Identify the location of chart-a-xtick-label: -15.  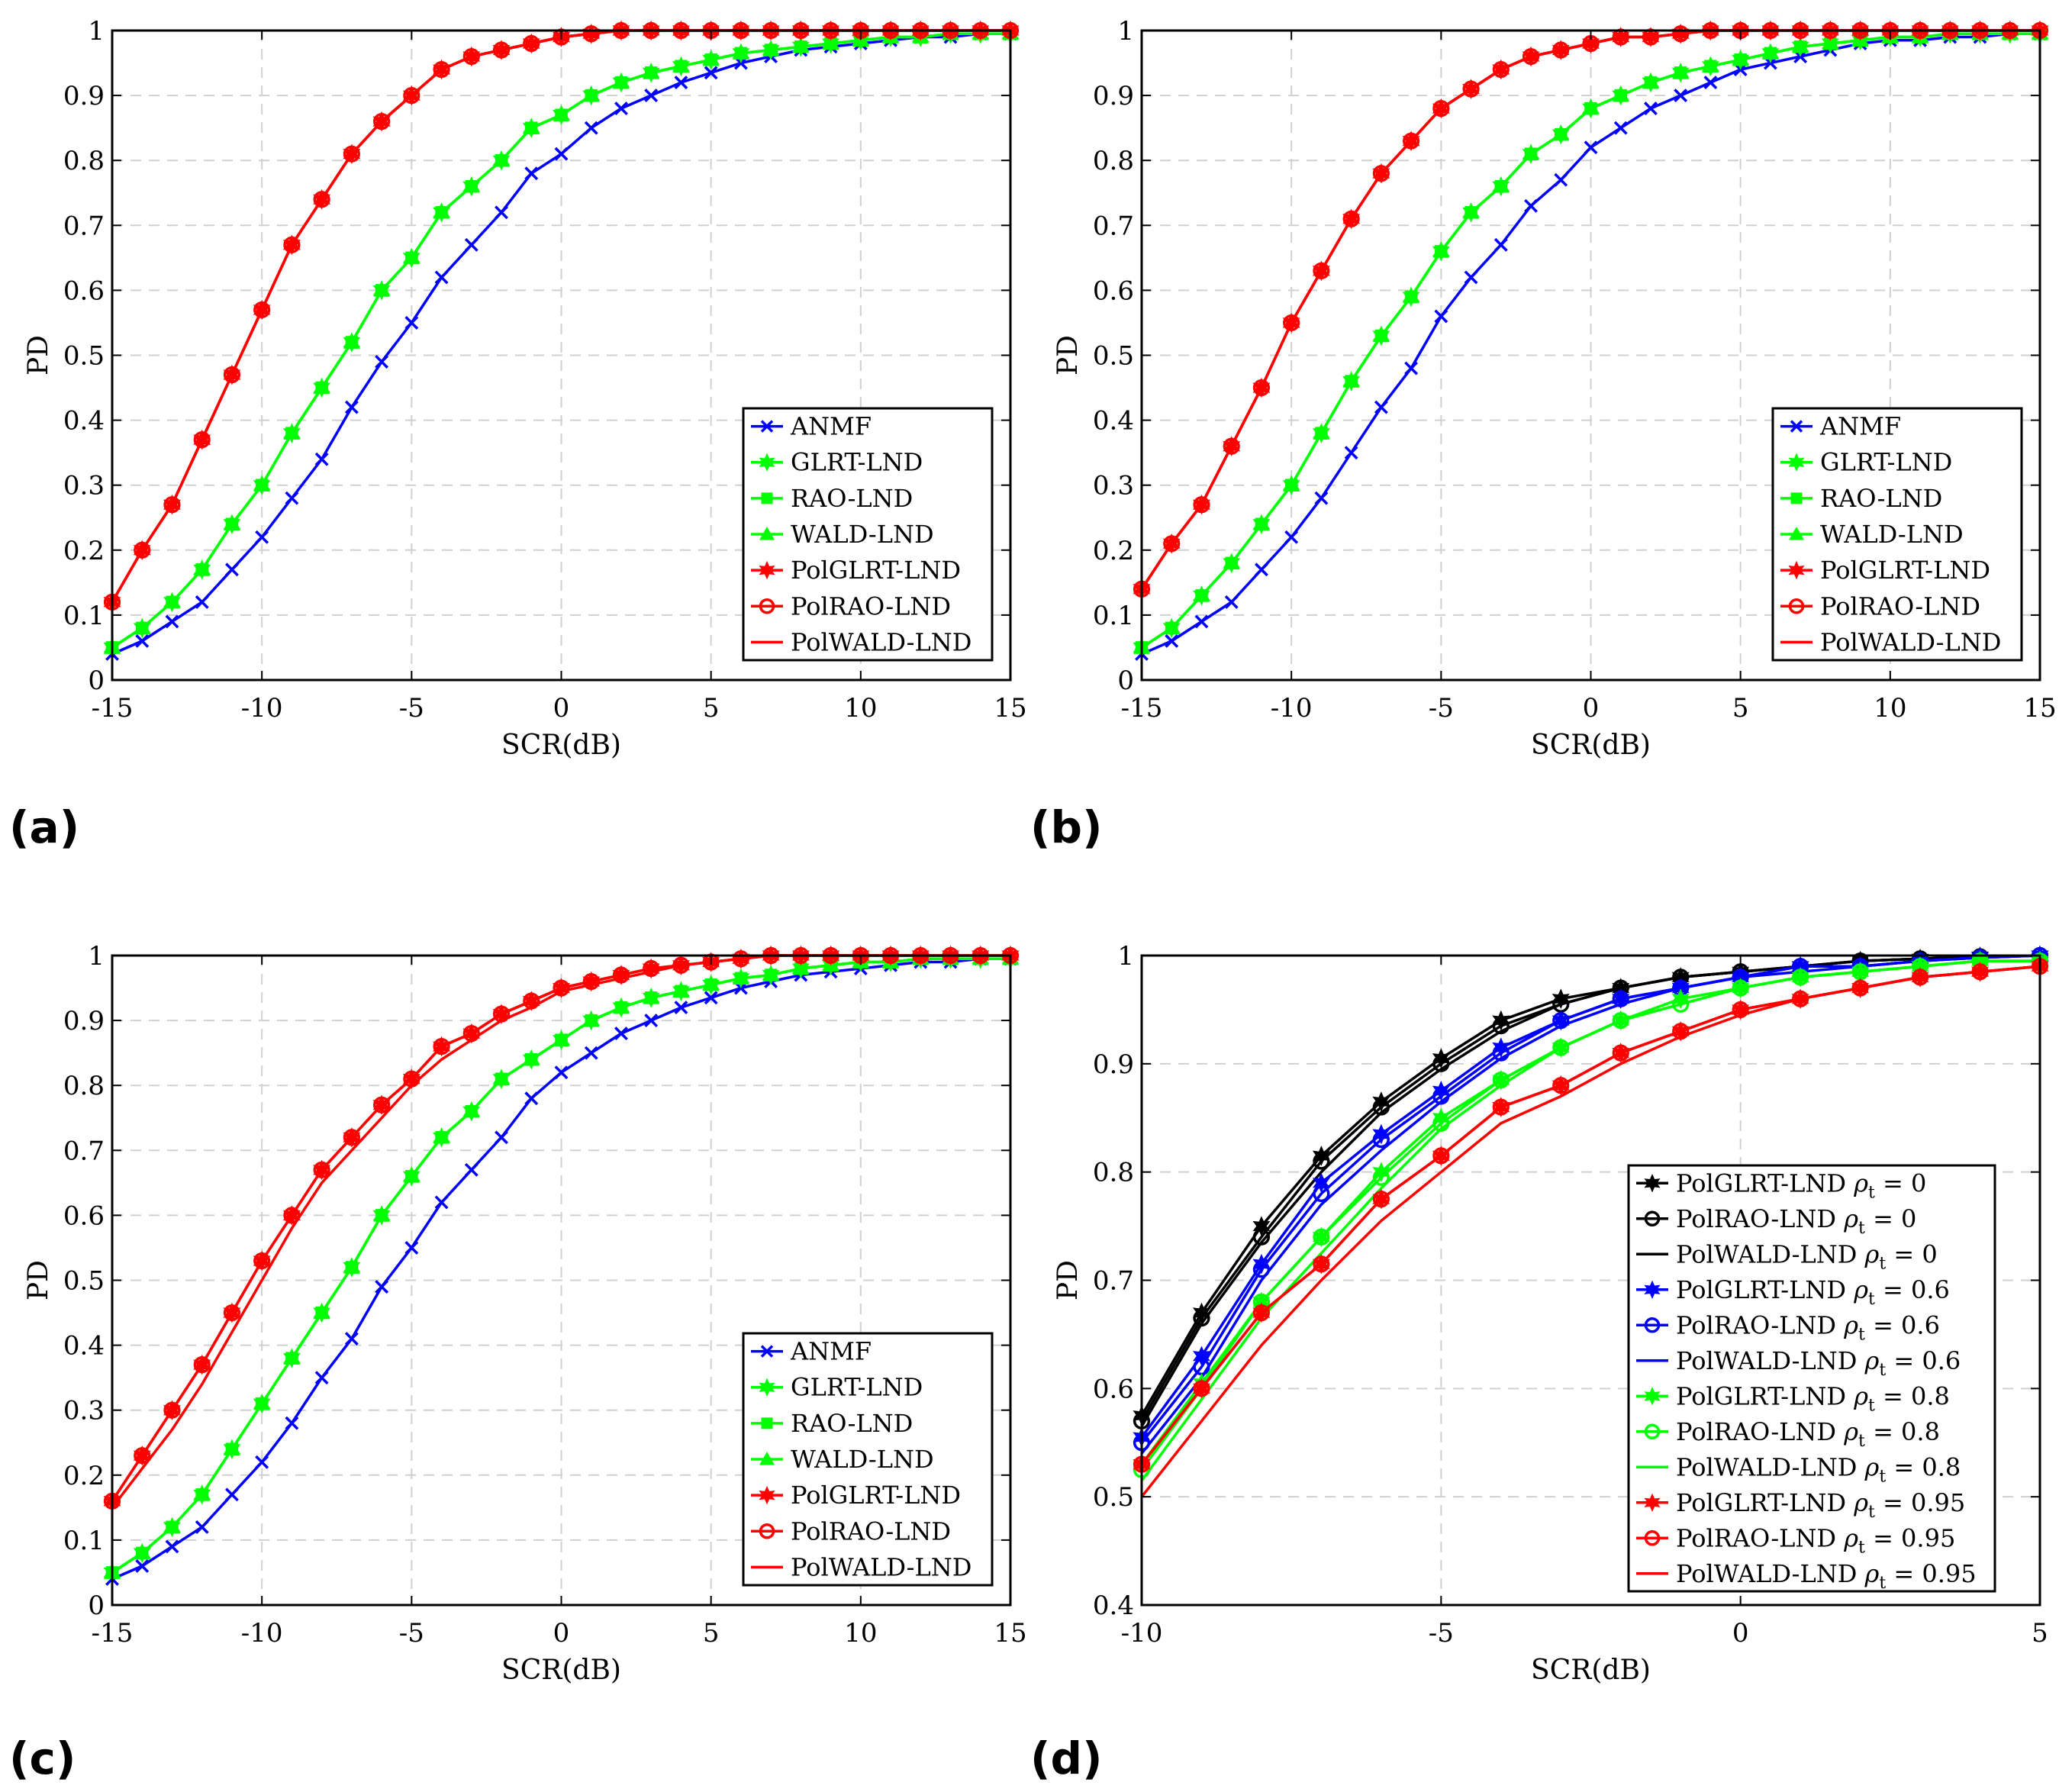
(113, 709).